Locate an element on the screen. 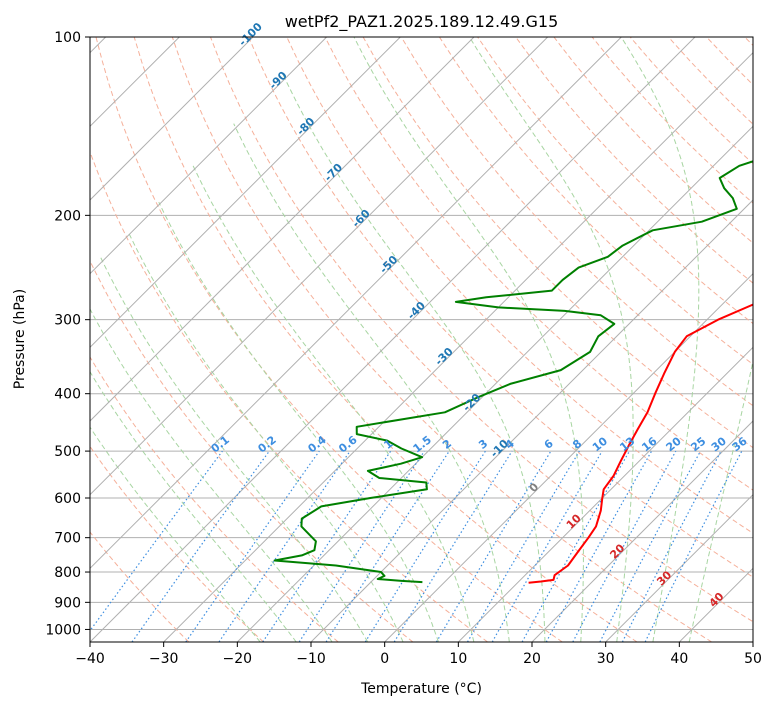 The width and height of the screenshot is (775, 708). y-tick-label: 200 is located at coordinates (67, 216).